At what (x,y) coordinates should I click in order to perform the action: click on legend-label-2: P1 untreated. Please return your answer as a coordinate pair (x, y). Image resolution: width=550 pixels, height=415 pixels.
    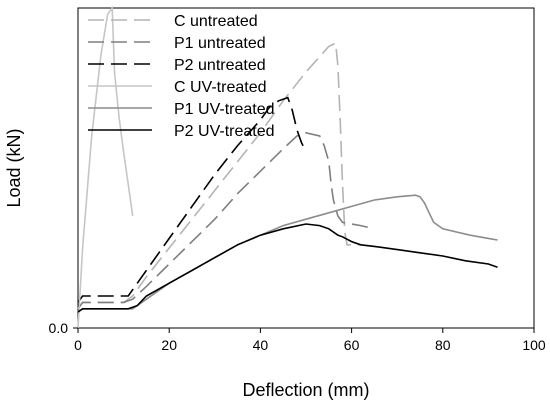
    Looking at the image, I should click on (220, 43).